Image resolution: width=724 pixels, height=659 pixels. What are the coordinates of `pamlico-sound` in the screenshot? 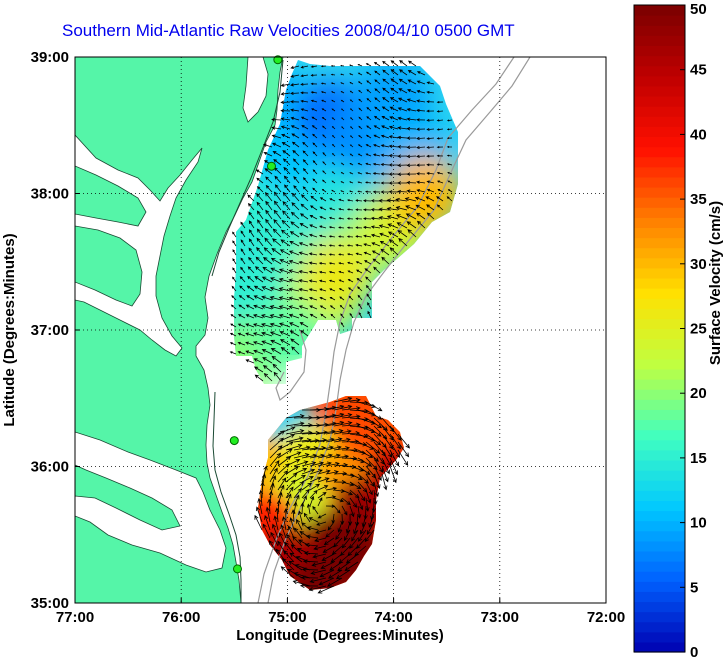 It's located at (151, 502).